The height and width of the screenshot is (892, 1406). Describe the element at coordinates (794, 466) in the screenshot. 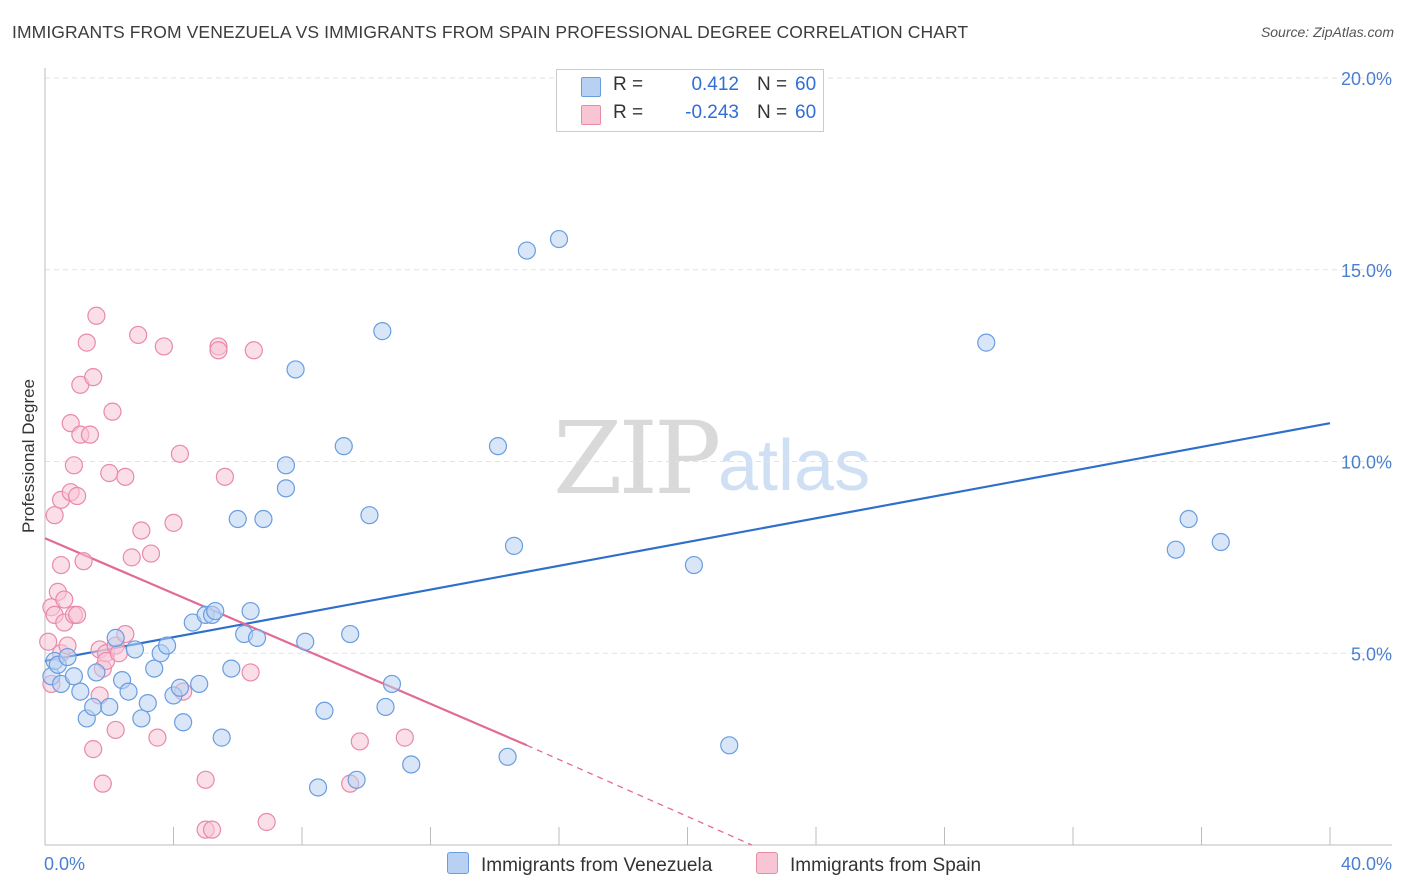

I see `watermark-atlas: atlas` at that location.